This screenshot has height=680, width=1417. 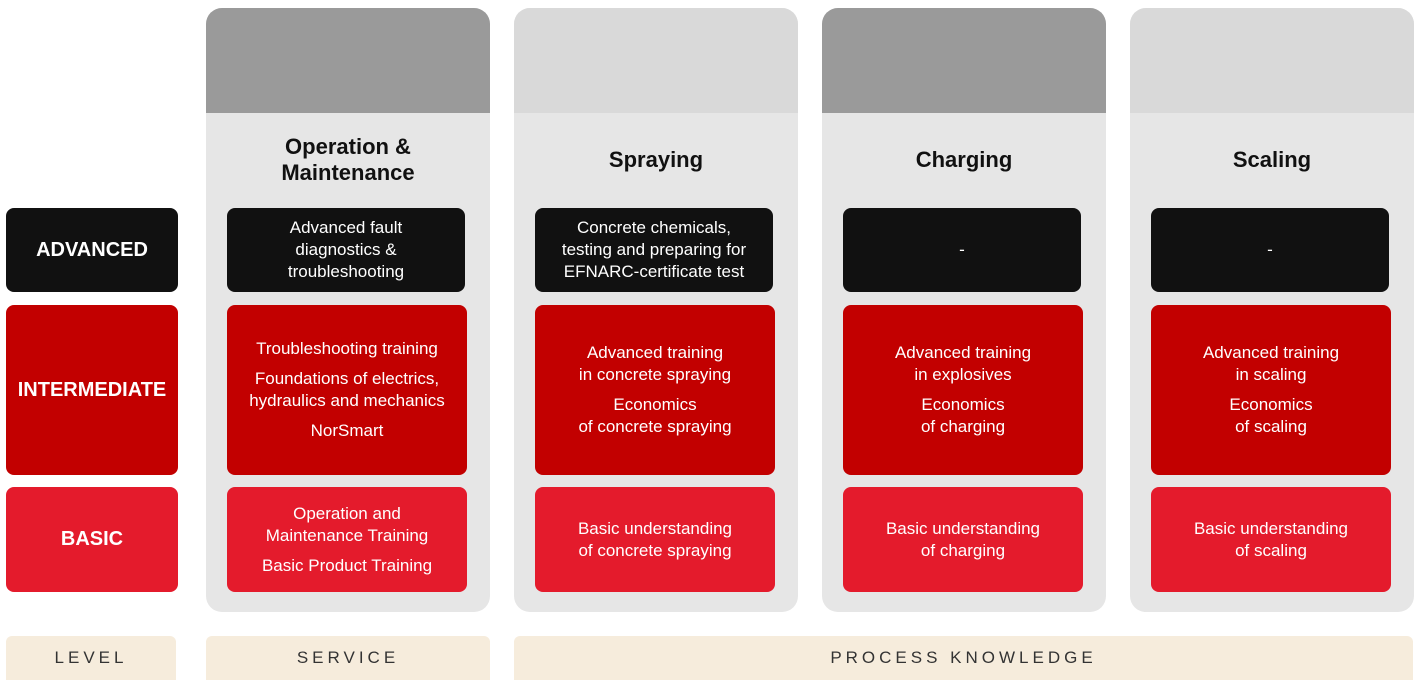 I want to click on column-title: Spraying, so click(x=656, y=159).